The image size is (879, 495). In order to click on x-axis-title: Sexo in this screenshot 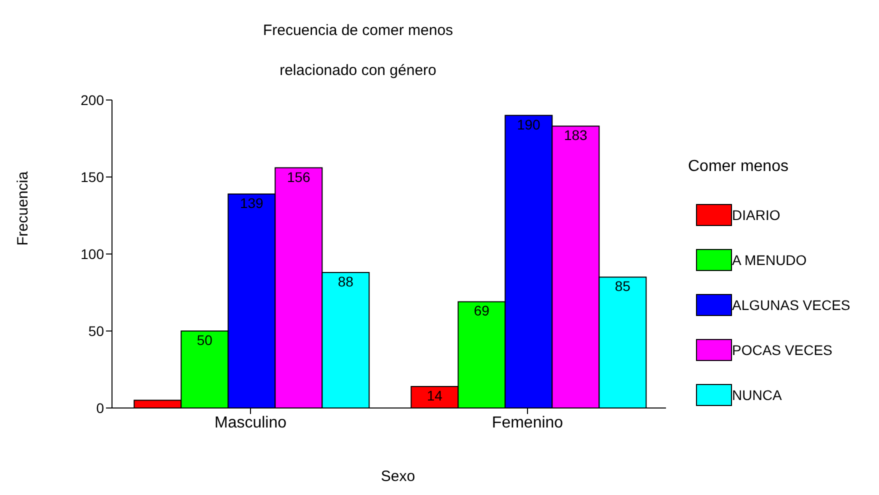, I will do `click(398, 476)`.